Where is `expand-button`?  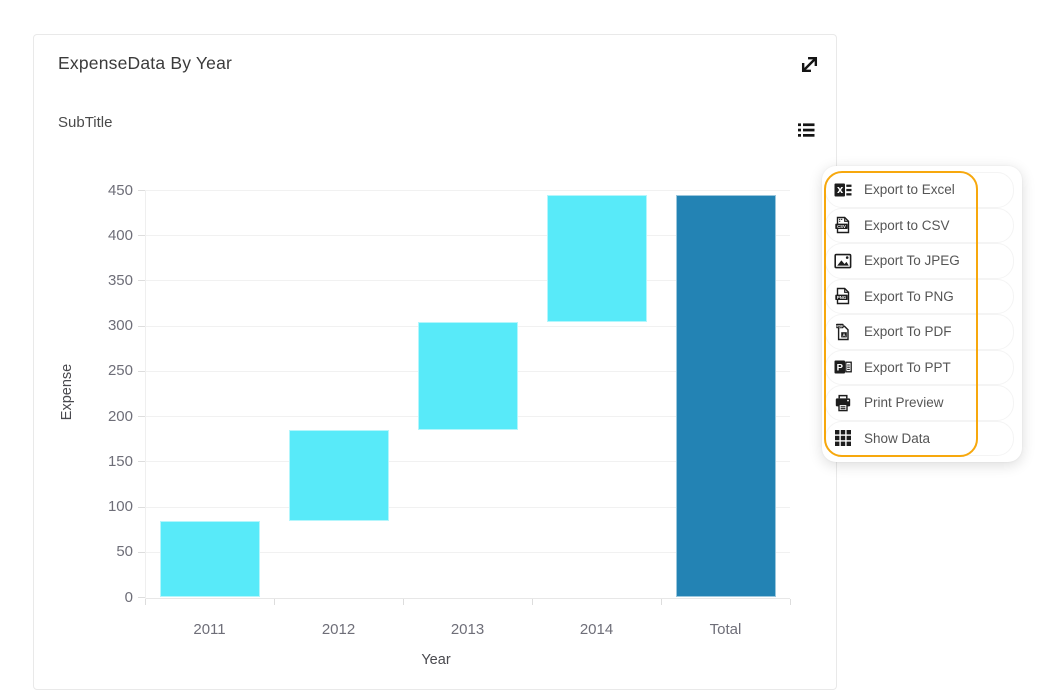
expand-button is located at coordinates (809, 66).